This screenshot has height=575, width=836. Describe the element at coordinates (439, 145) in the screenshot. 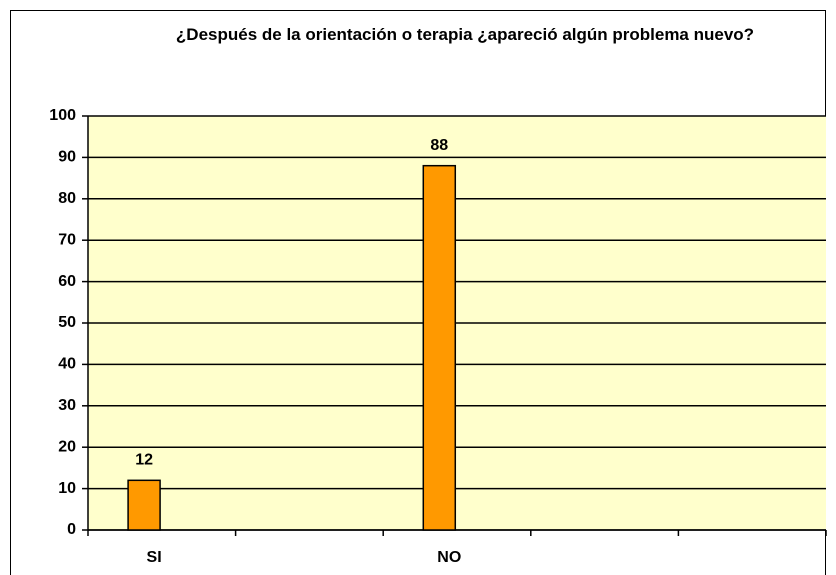

I see `data-label: 88` at that location.